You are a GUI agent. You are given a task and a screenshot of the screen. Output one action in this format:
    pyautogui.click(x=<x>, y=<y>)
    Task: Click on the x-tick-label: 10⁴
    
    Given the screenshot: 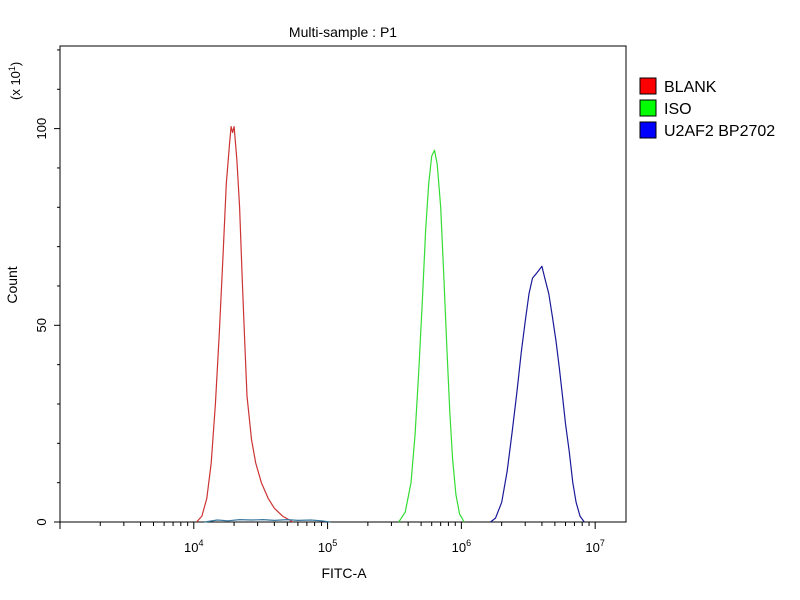 What is the action you would take?
    pyautogui.click(x=193, y=546)
    